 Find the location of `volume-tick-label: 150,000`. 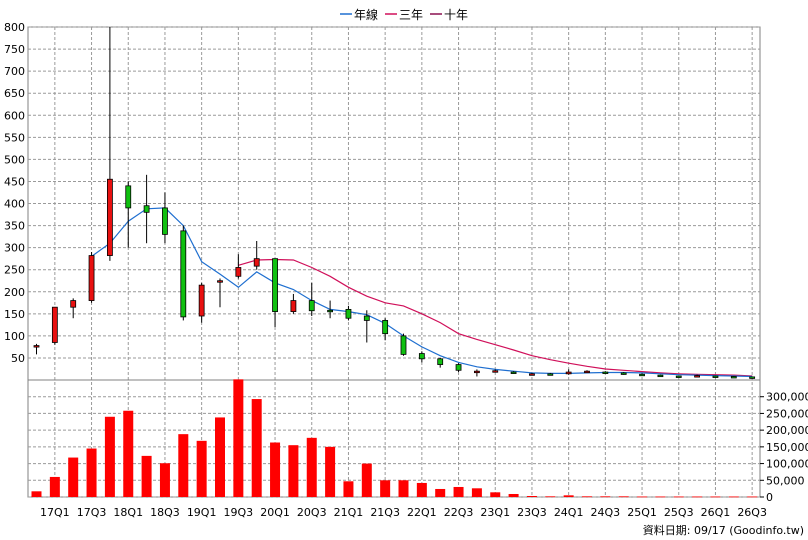

volume-tick-label: 150,000 is located at coordinates (787, 447).